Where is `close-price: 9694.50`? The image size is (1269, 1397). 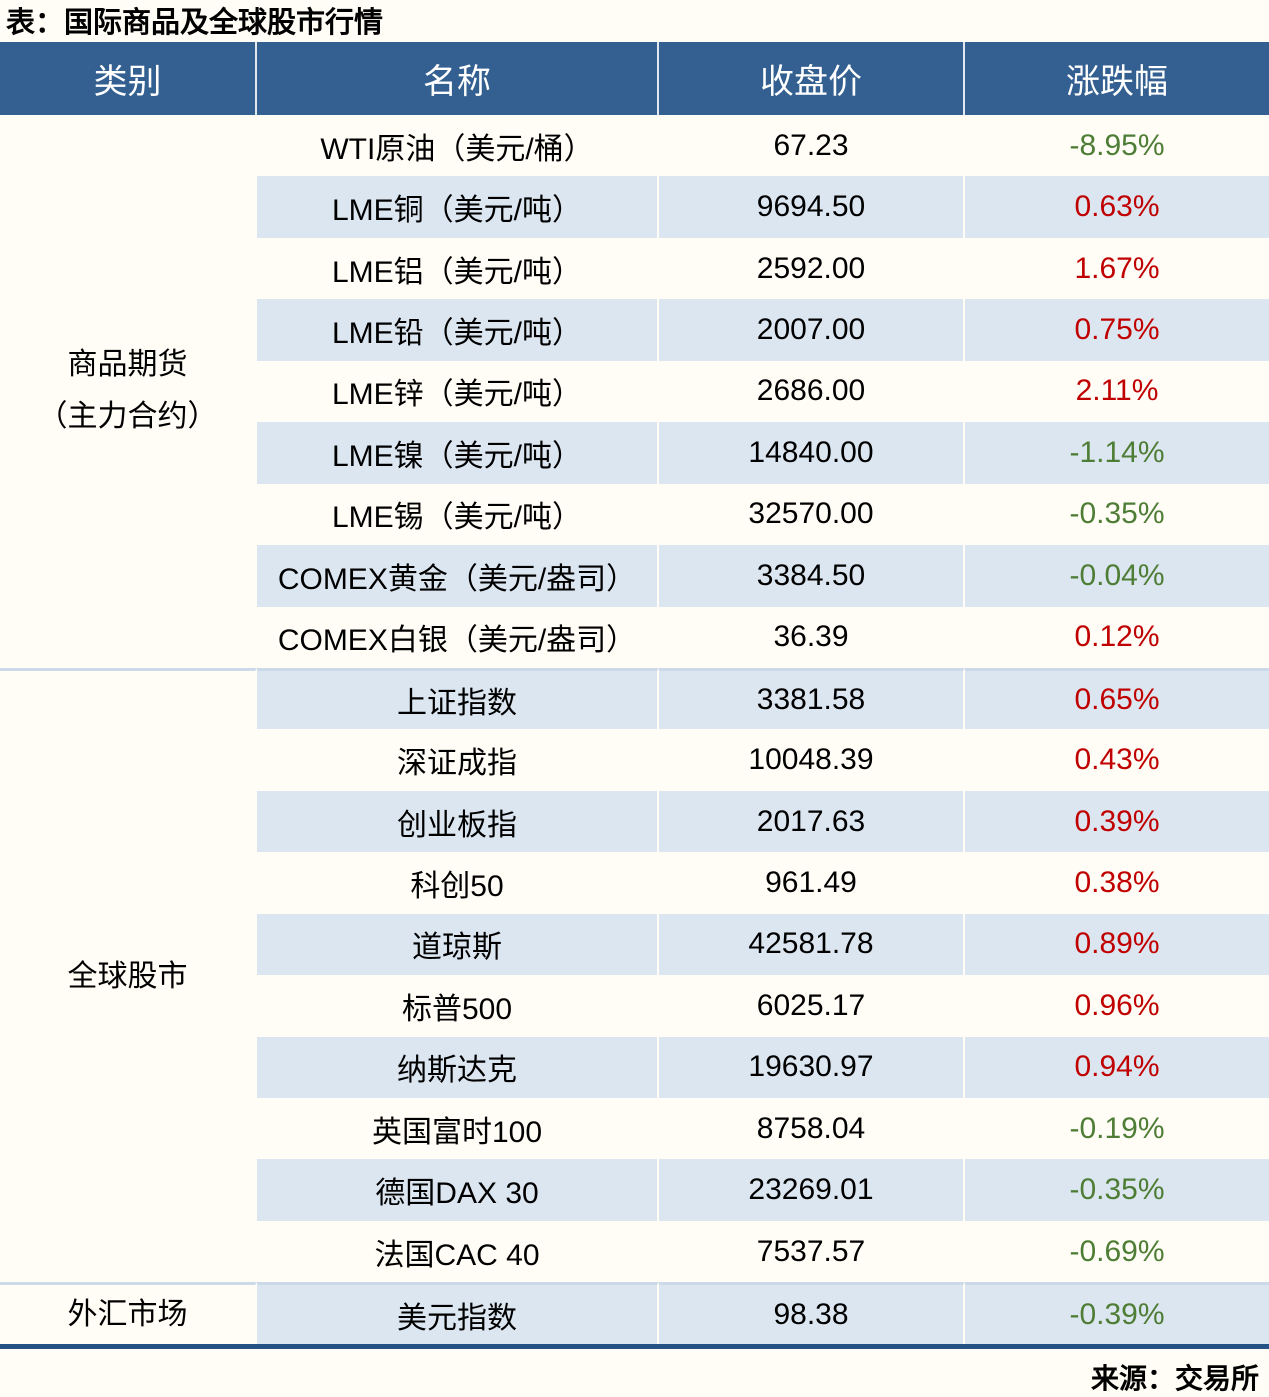 close-price: 9694.50 is located at coordinates (812, 207).